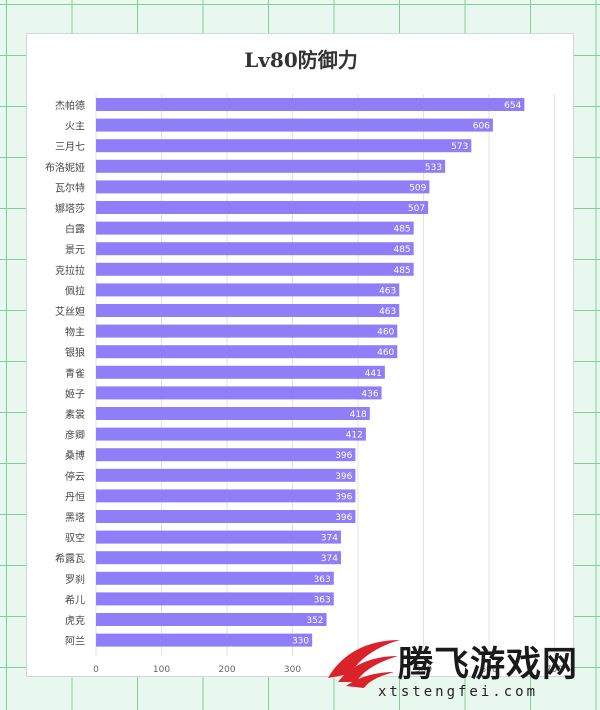 The image size is (600, 710). I want to click on category-label: 银狼, so click(75, 352).